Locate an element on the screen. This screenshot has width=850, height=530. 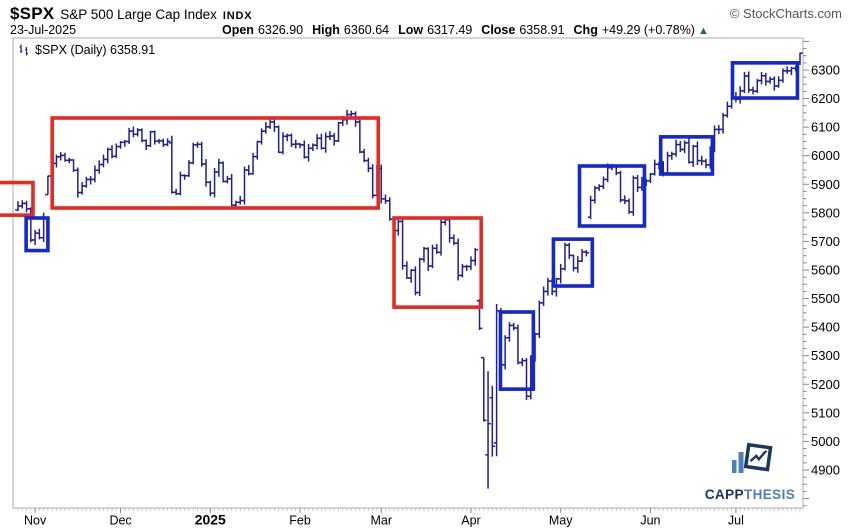
x-axis-month-label: Nov is located at coordinates (35, 521).